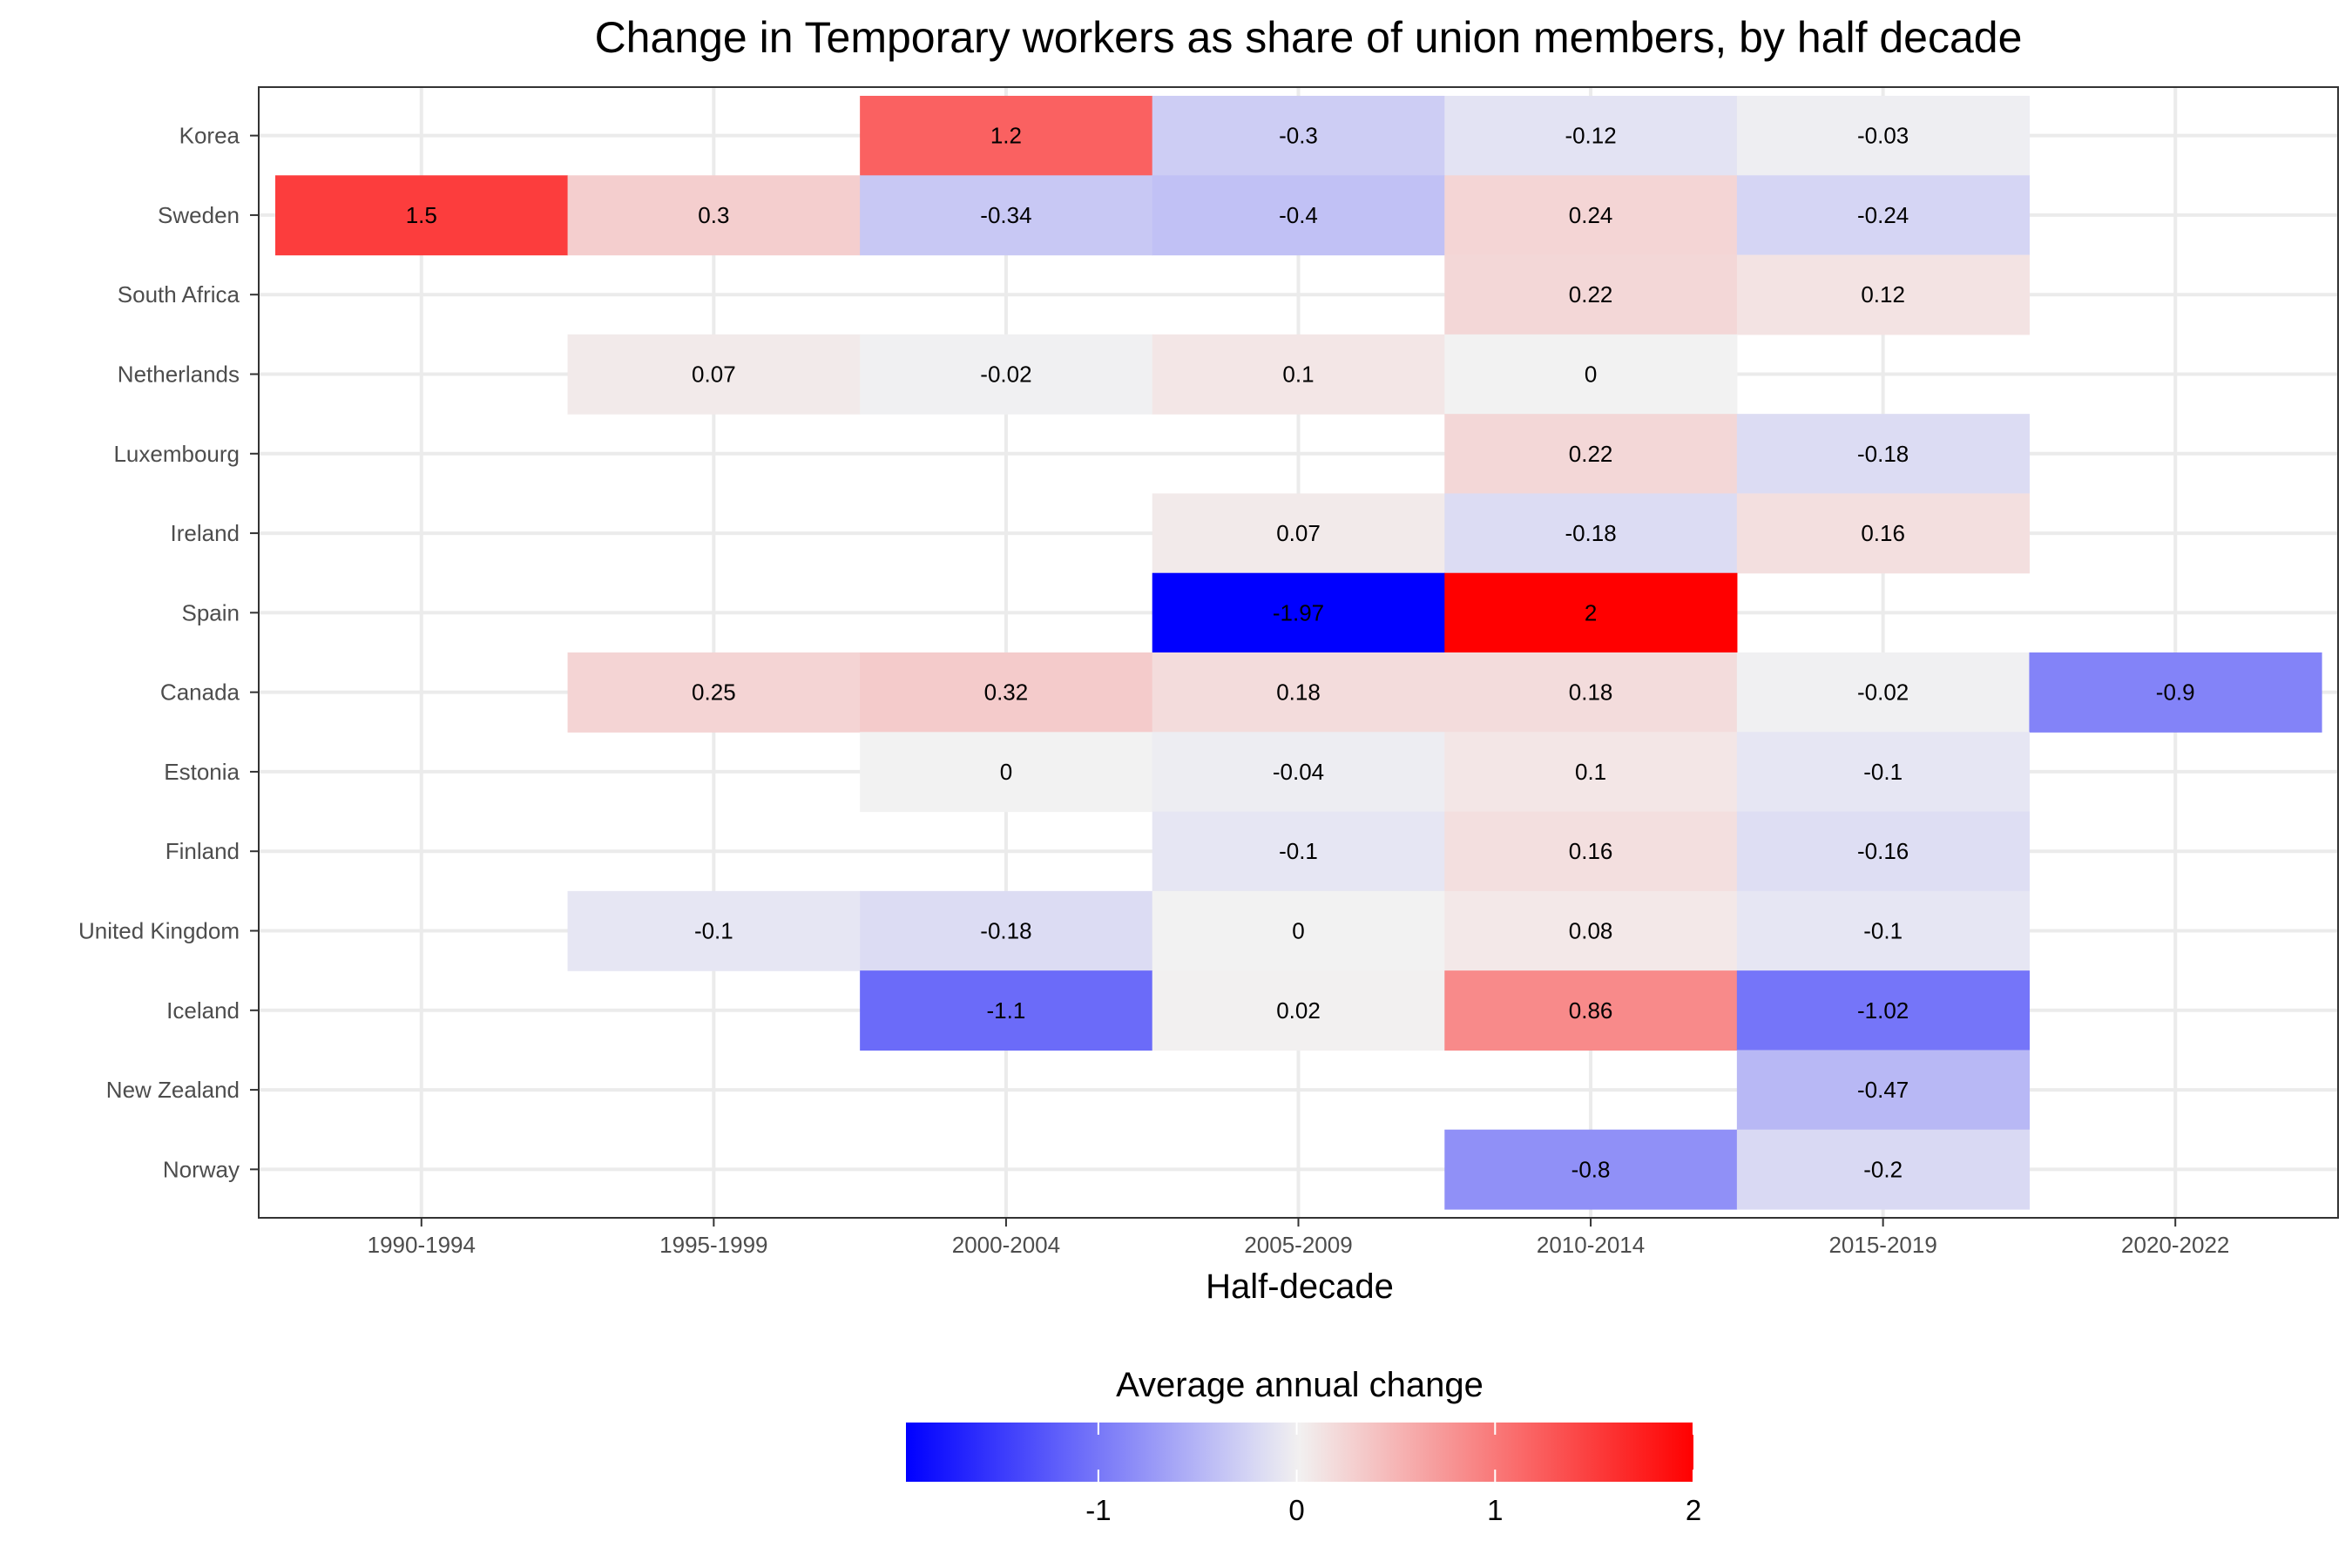 The height and width of the screenshot is (1568, 2352). What do you see at coordinates (713, 1245) in the screenshot?
I see `x-tick-label: 1995-1999` at bounding box center [713, 1245].